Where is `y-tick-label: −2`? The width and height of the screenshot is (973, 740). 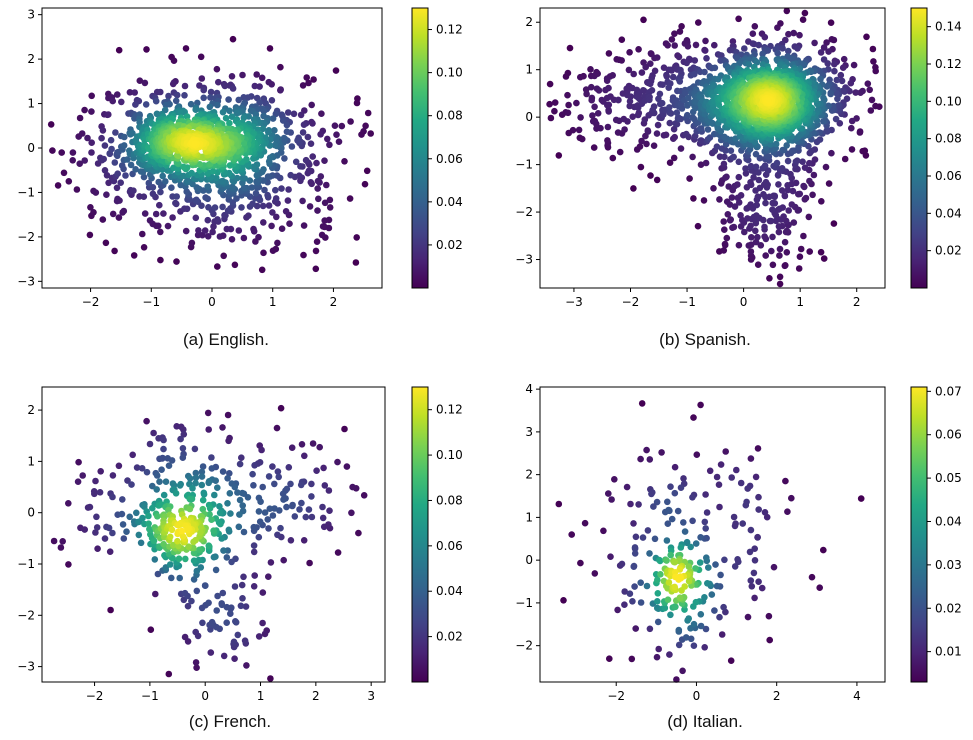 y-tick-label: −2 is located at coordinates (524, 212).